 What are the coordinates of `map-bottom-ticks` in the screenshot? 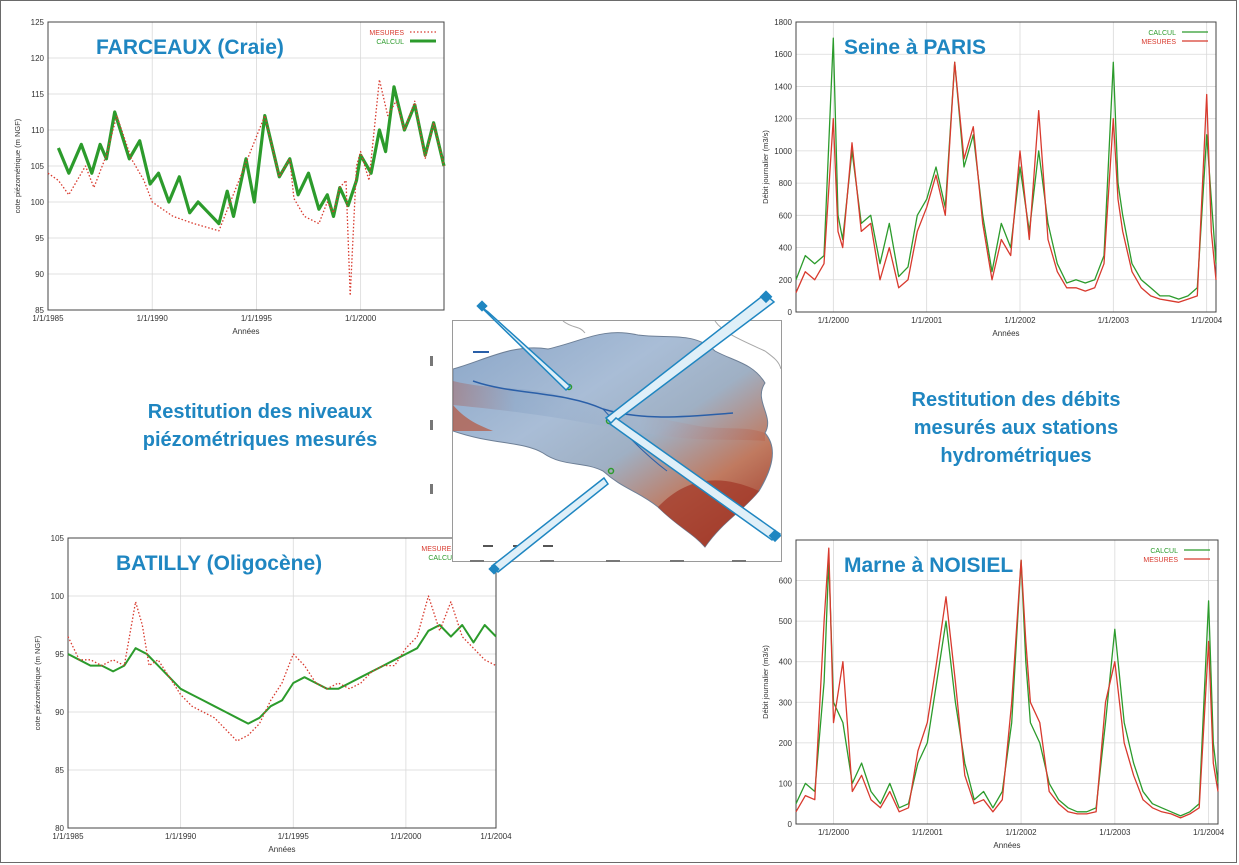 It's located at (620, 562).